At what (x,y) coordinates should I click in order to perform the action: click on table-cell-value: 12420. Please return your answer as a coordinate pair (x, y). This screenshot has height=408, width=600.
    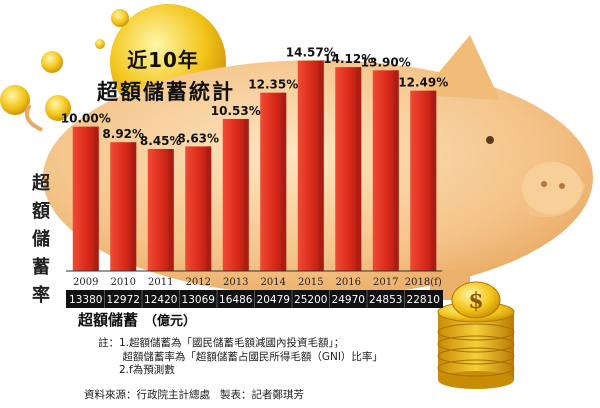
    Looking at the image, I should click on (160, 300).